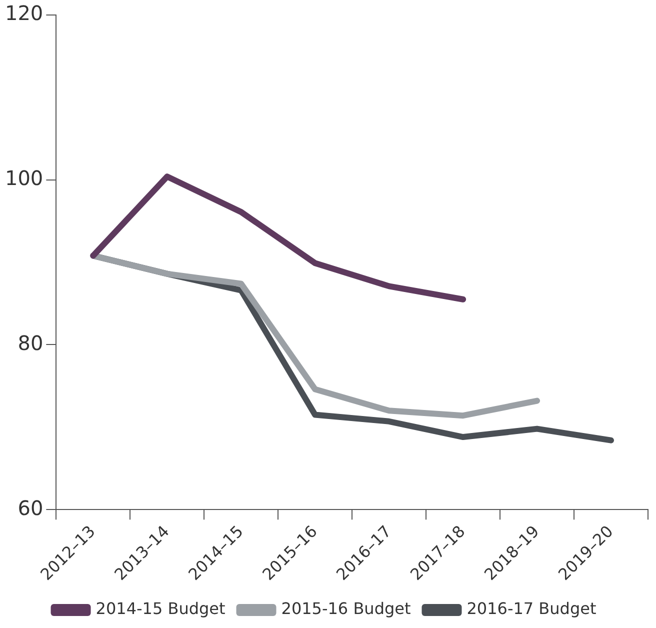  What do you see at coordinates (346, 608) in the screenshot?
I see `legend-label: 2015-16 Budget` at bounding box center [346, 608].